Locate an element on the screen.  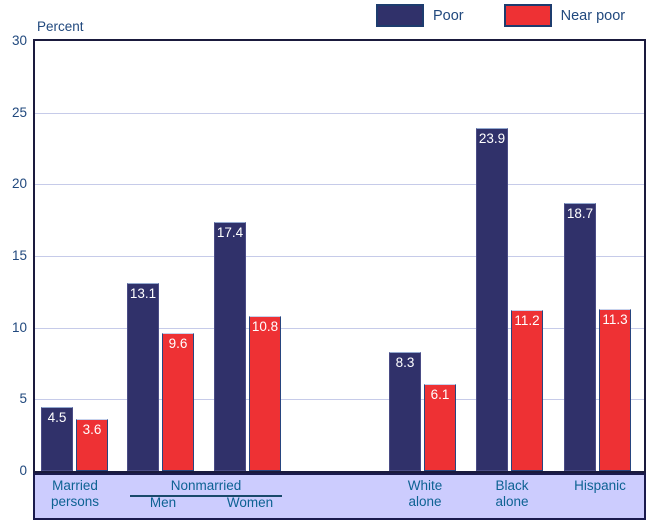
bar-poor-nonmarried-men: 13.1 is located at coordinates (143, 377).